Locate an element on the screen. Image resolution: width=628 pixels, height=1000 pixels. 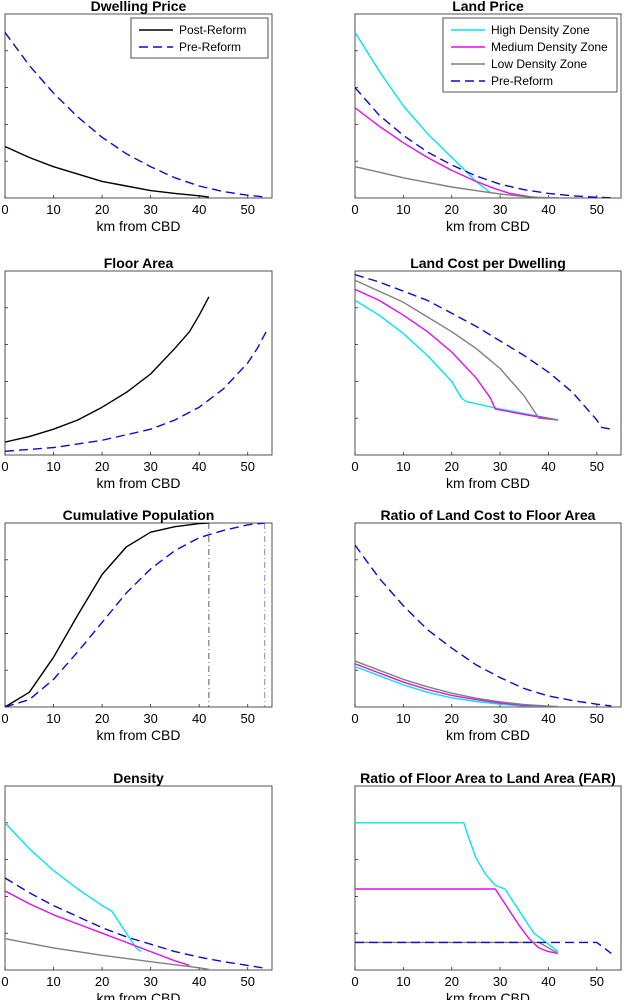
legend-box is located at coordinates (199, 38).